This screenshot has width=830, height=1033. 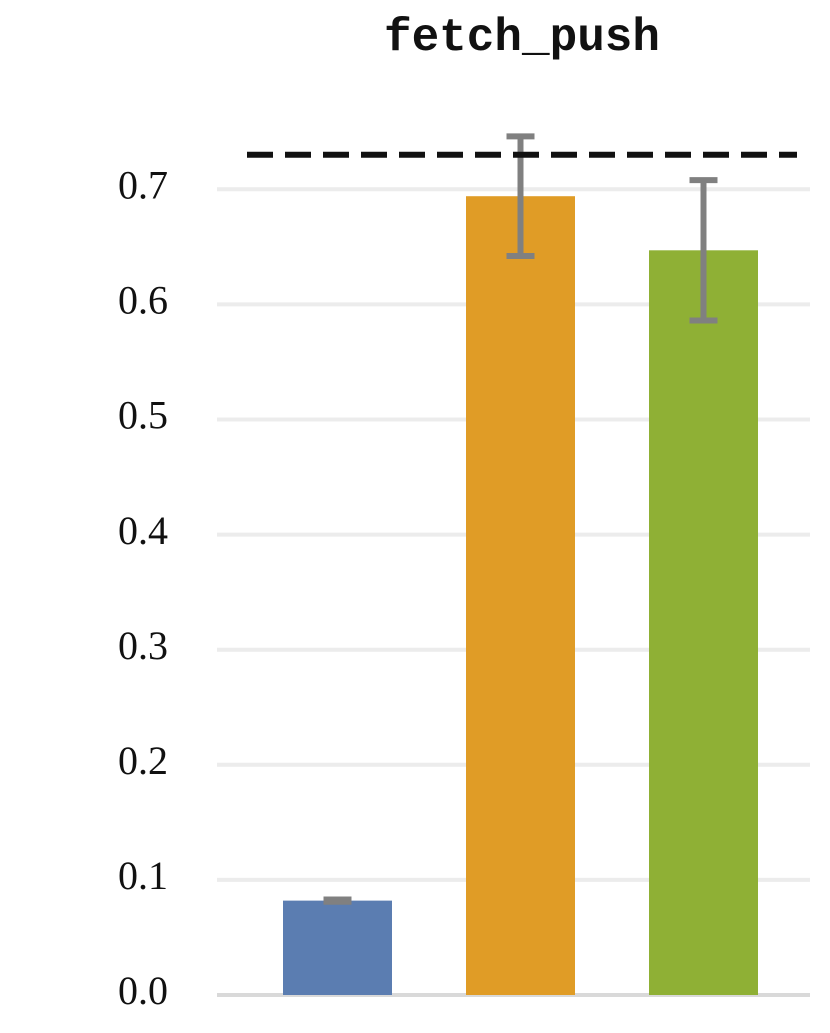 What do you see at coordinates (143, 530) in the screenshot?
I see `y-tick-label: 0.4` at bounding box center [143, 530].